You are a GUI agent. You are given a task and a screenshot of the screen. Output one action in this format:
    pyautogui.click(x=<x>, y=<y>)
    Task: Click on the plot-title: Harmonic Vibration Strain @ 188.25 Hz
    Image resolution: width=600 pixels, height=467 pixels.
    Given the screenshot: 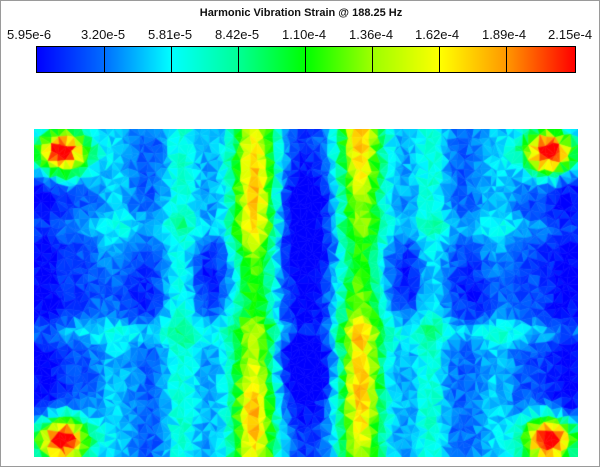 What is the action you would take?
    pyautogui.click(x=301, y=13)
    